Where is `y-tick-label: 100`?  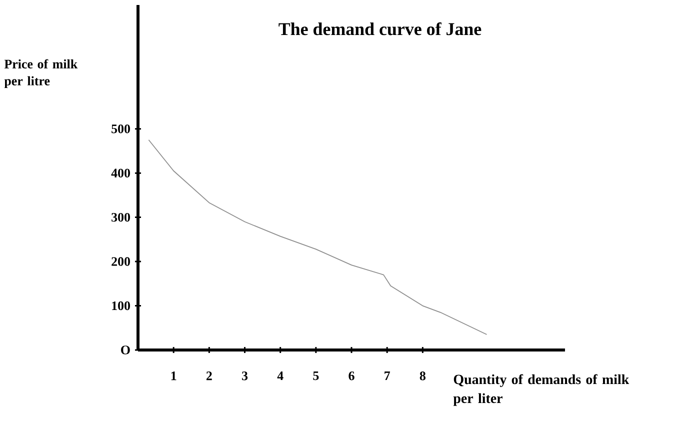 y-tick-label: 100 is located at coordinates (121, 305).